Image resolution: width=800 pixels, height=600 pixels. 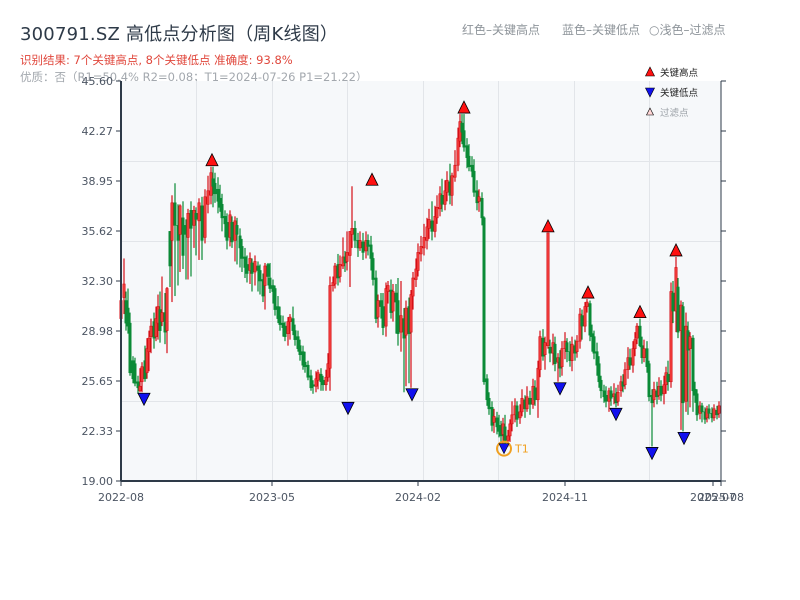 I want to click on y-tick-label: 32.30, so click(x=98, y=281).